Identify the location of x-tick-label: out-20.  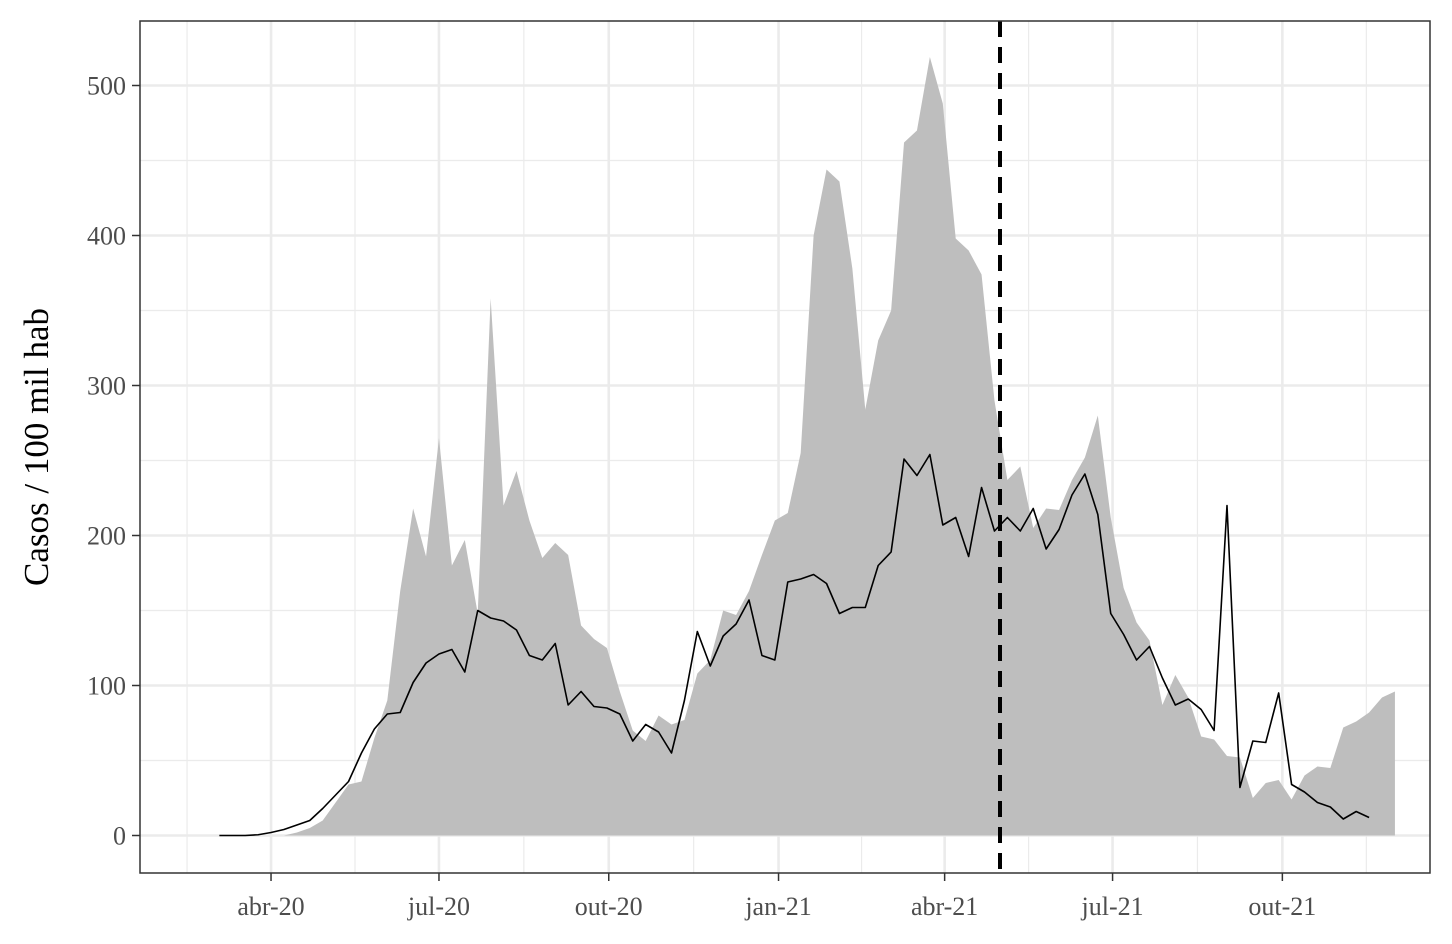
(609, 906).